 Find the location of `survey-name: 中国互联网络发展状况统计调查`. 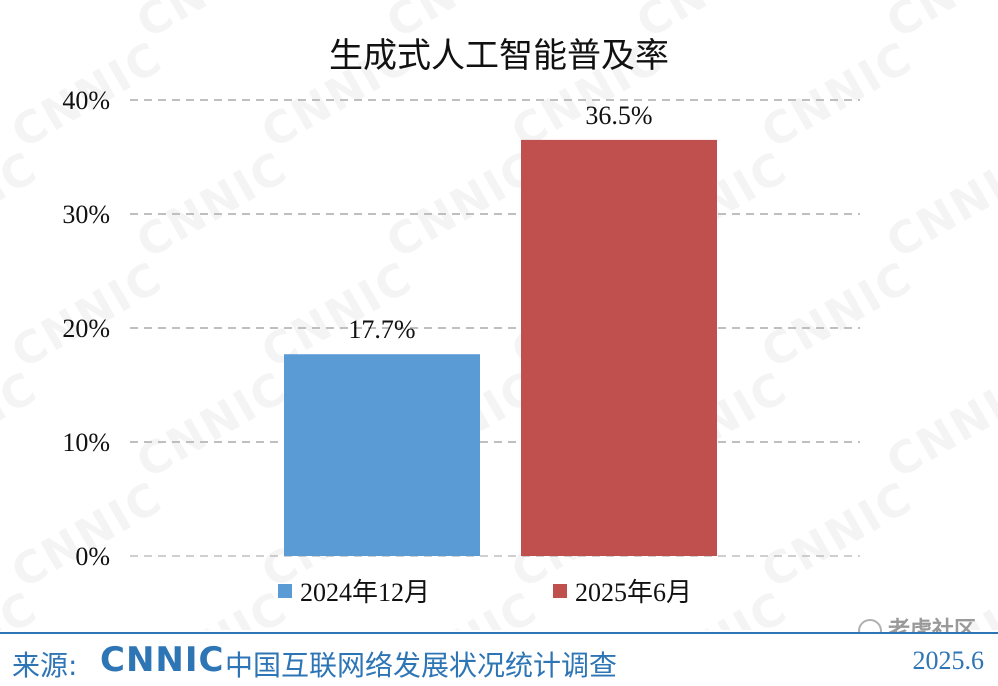

survey-name: 中国互联网络发展状况统计调查 is located at coordinates (421, 665).